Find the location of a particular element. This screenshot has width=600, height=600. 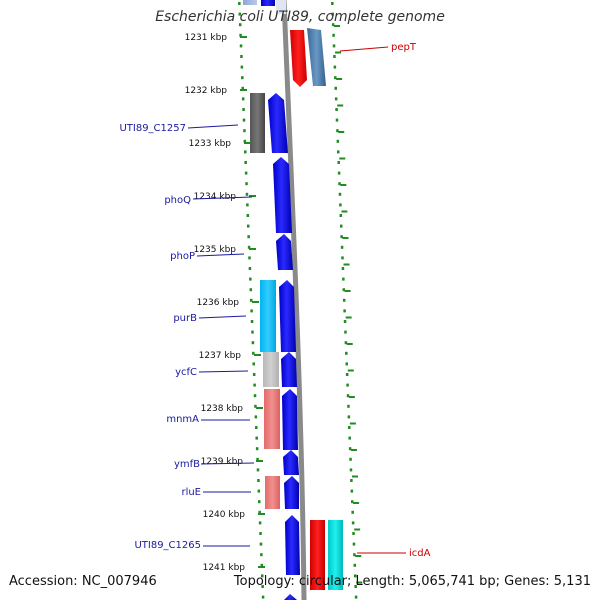

gene-label: purB is located at coordinates (185, 318).